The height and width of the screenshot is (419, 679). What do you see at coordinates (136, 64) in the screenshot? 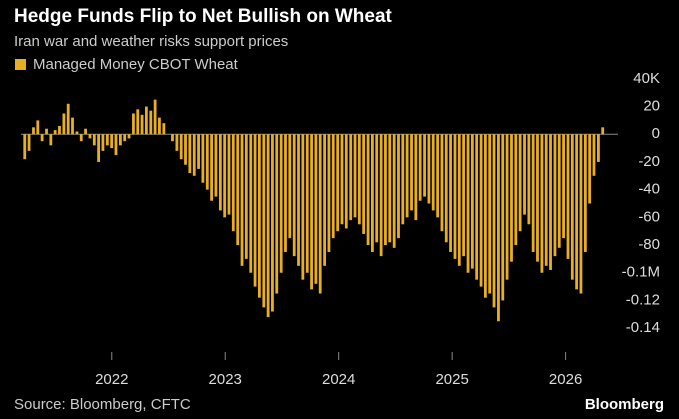
I see `legend-label: Managed Money CBOT Wheat` at bounding box center [136, 64].